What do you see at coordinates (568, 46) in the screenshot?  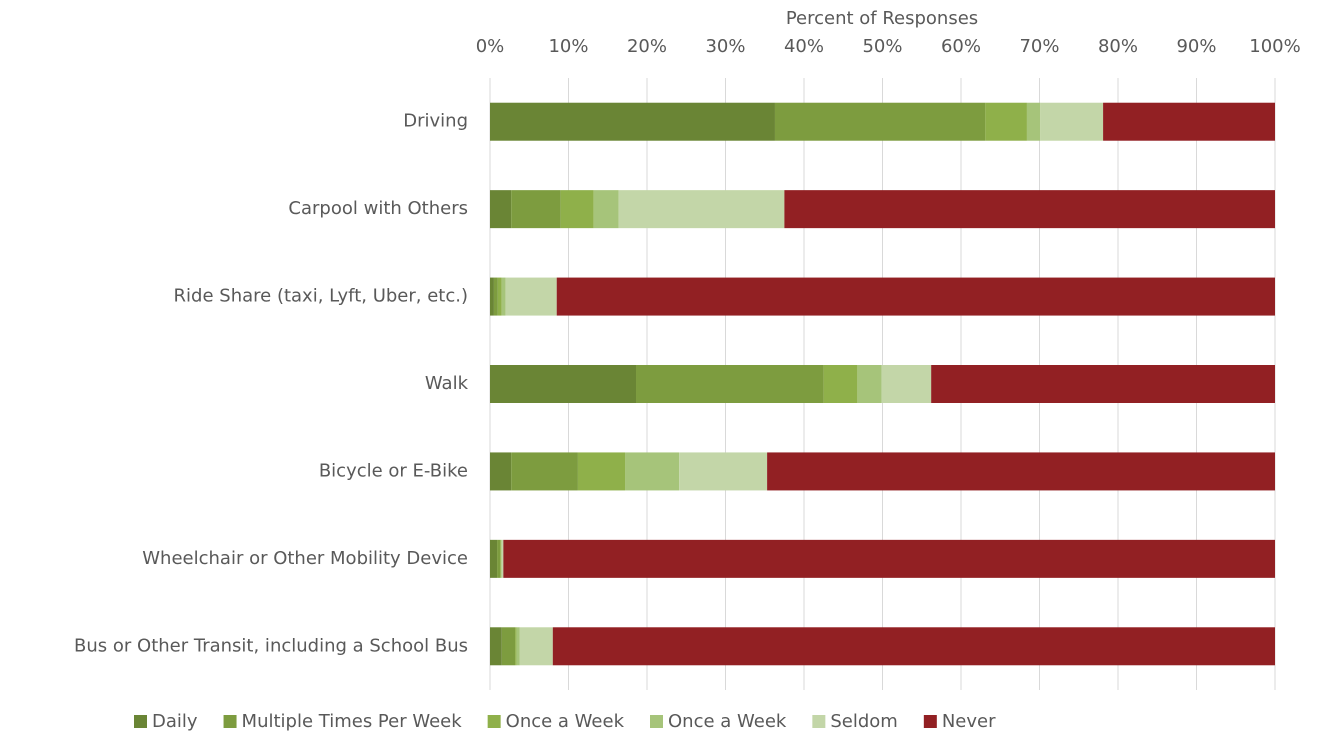 I see `x-tick-label: 10%` at bounding box center [568, 46].